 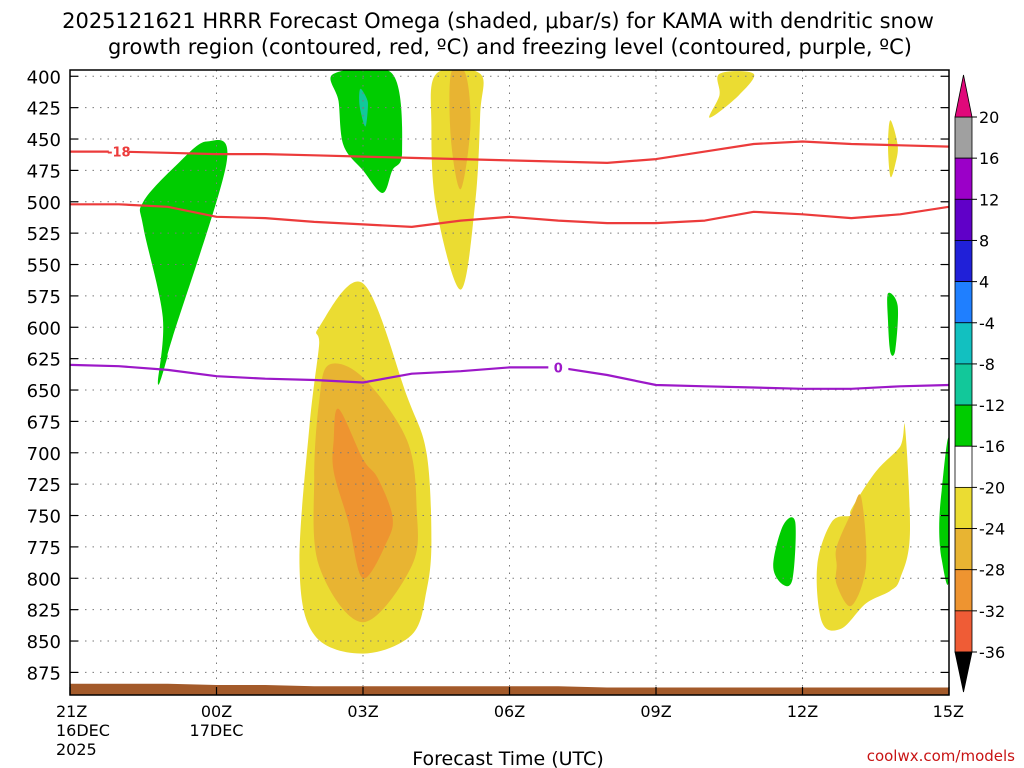 I want to click on y-tick-label-875: 875, so click(x=44, y=673).